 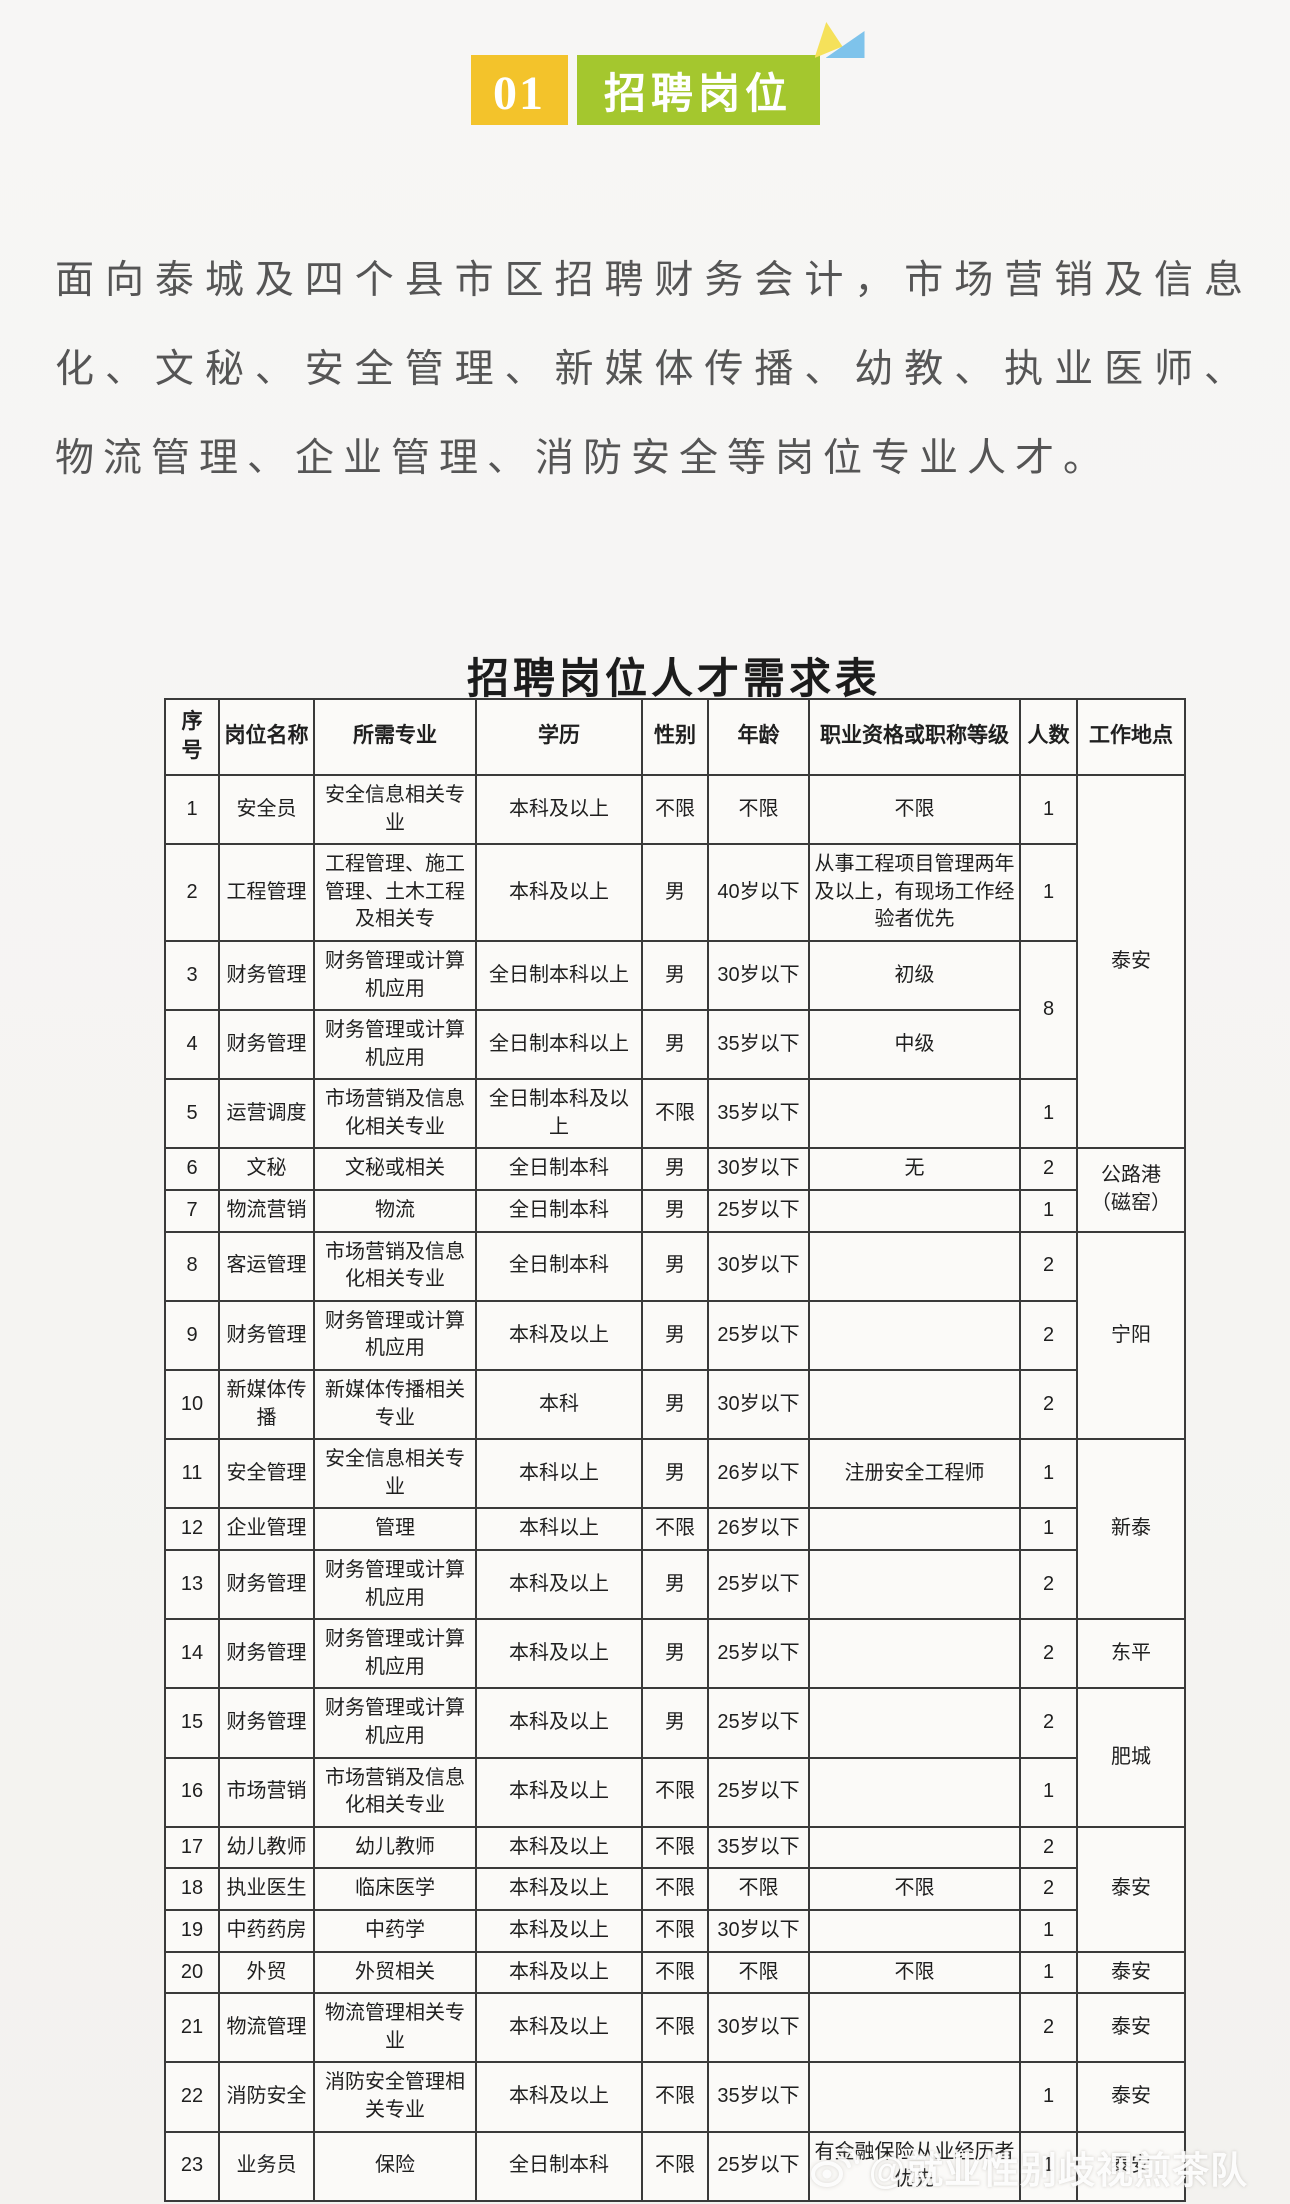 What do you see at coordinates (675, 1654) in the screenshot?
I see `table-row: 14 财务管理 财务管理或计算机应用 本科及以上男 25岁以下 2 东平` at bounding box center [675, 1654].